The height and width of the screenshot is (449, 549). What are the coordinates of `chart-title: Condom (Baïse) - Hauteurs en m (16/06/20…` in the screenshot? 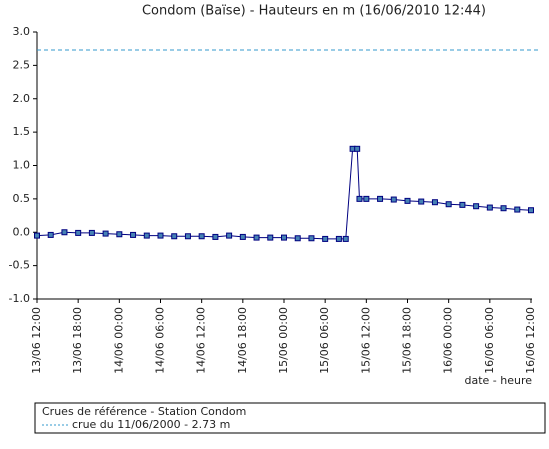 It's located at (314, 11).